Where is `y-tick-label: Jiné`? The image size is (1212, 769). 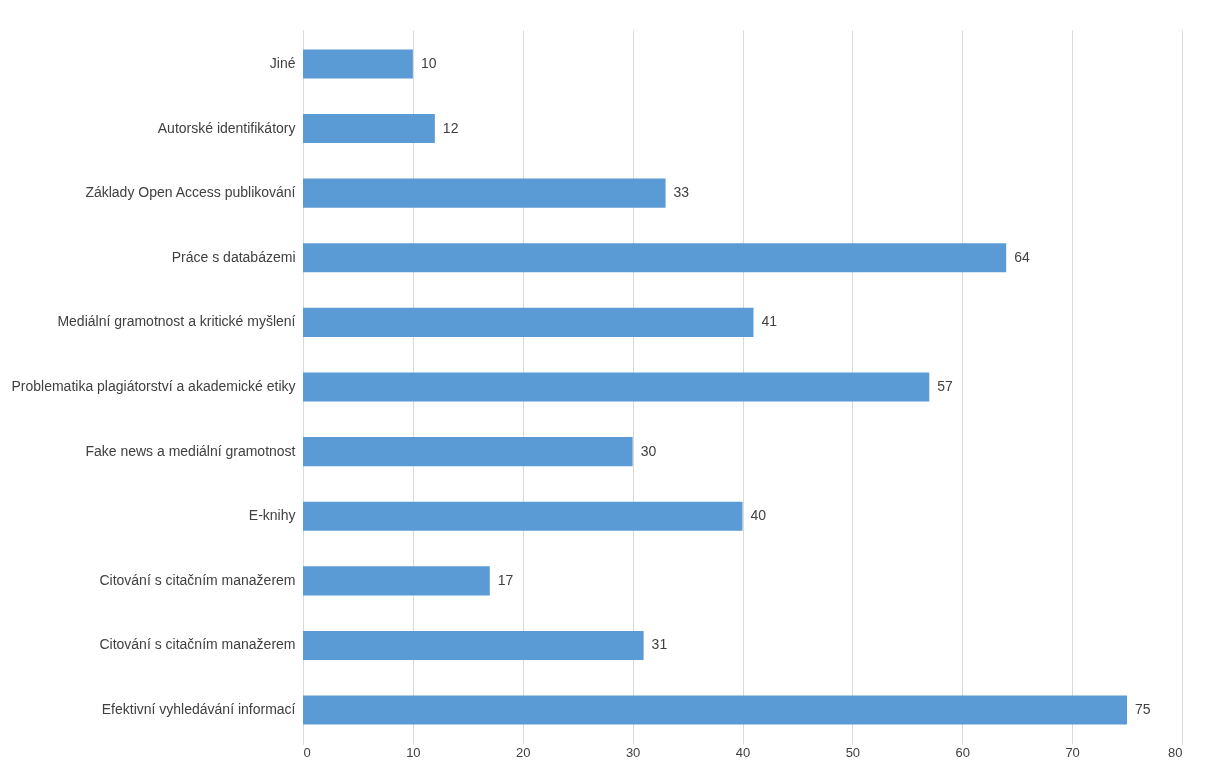
y-tick-label: Jiné is located at coordinates (282, 62).